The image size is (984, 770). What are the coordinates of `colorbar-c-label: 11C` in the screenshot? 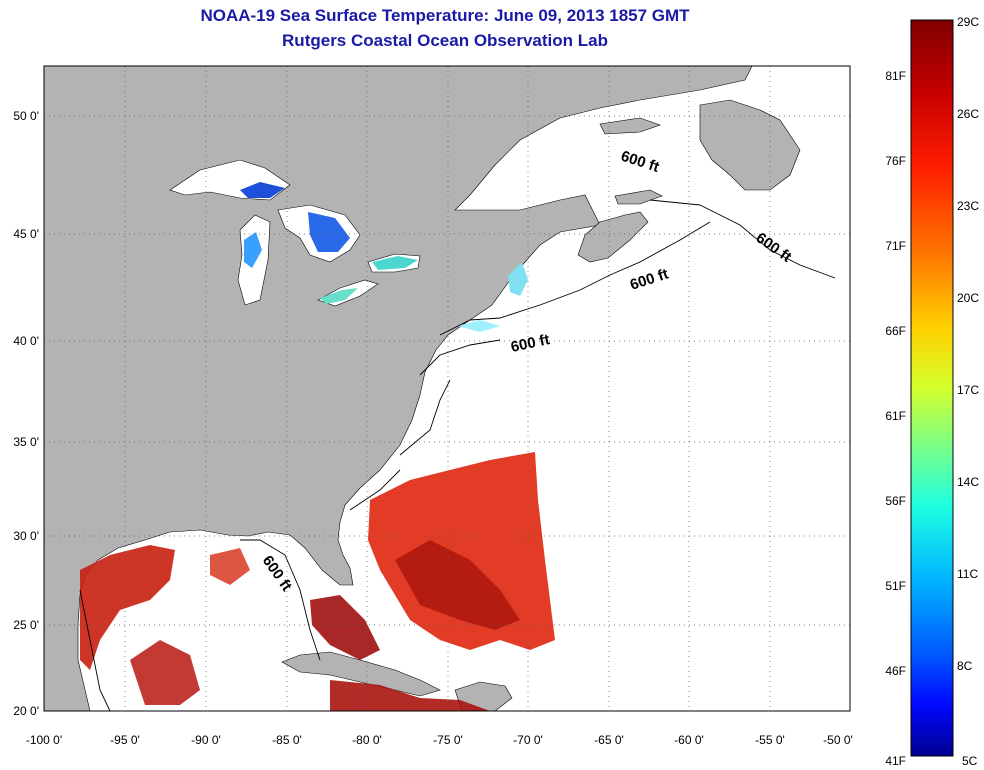 It's located at (967, 574).